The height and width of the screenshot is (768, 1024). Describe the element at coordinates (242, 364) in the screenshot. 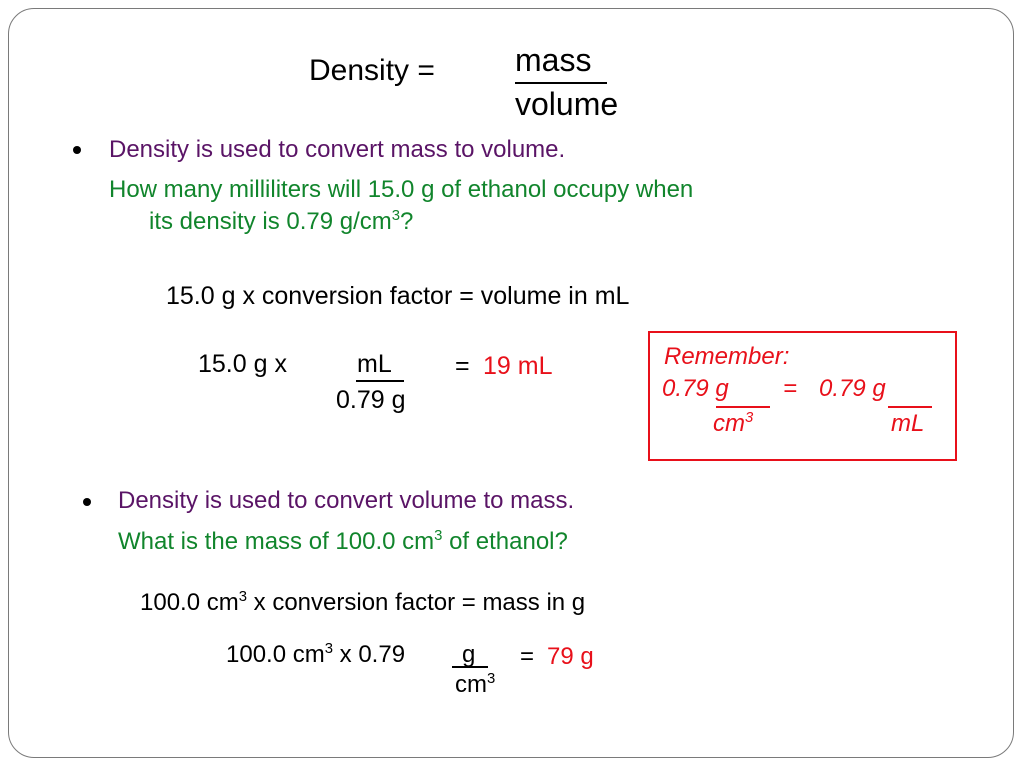

I see `section1-calc-lhs: 15.0 g x` at that location.